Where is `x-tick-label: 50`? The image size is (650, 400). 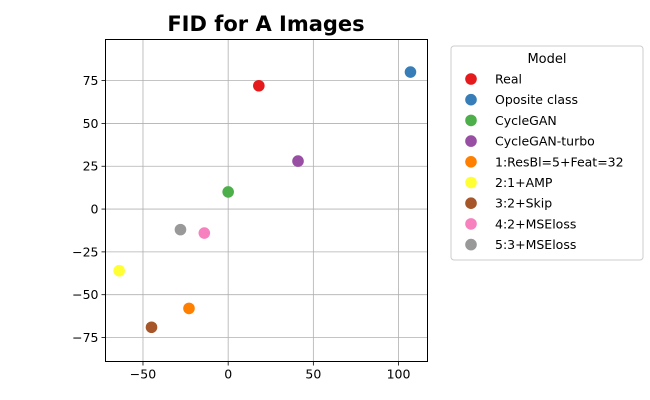
x-tick-label: 50 is located at coordinates (313, 374).